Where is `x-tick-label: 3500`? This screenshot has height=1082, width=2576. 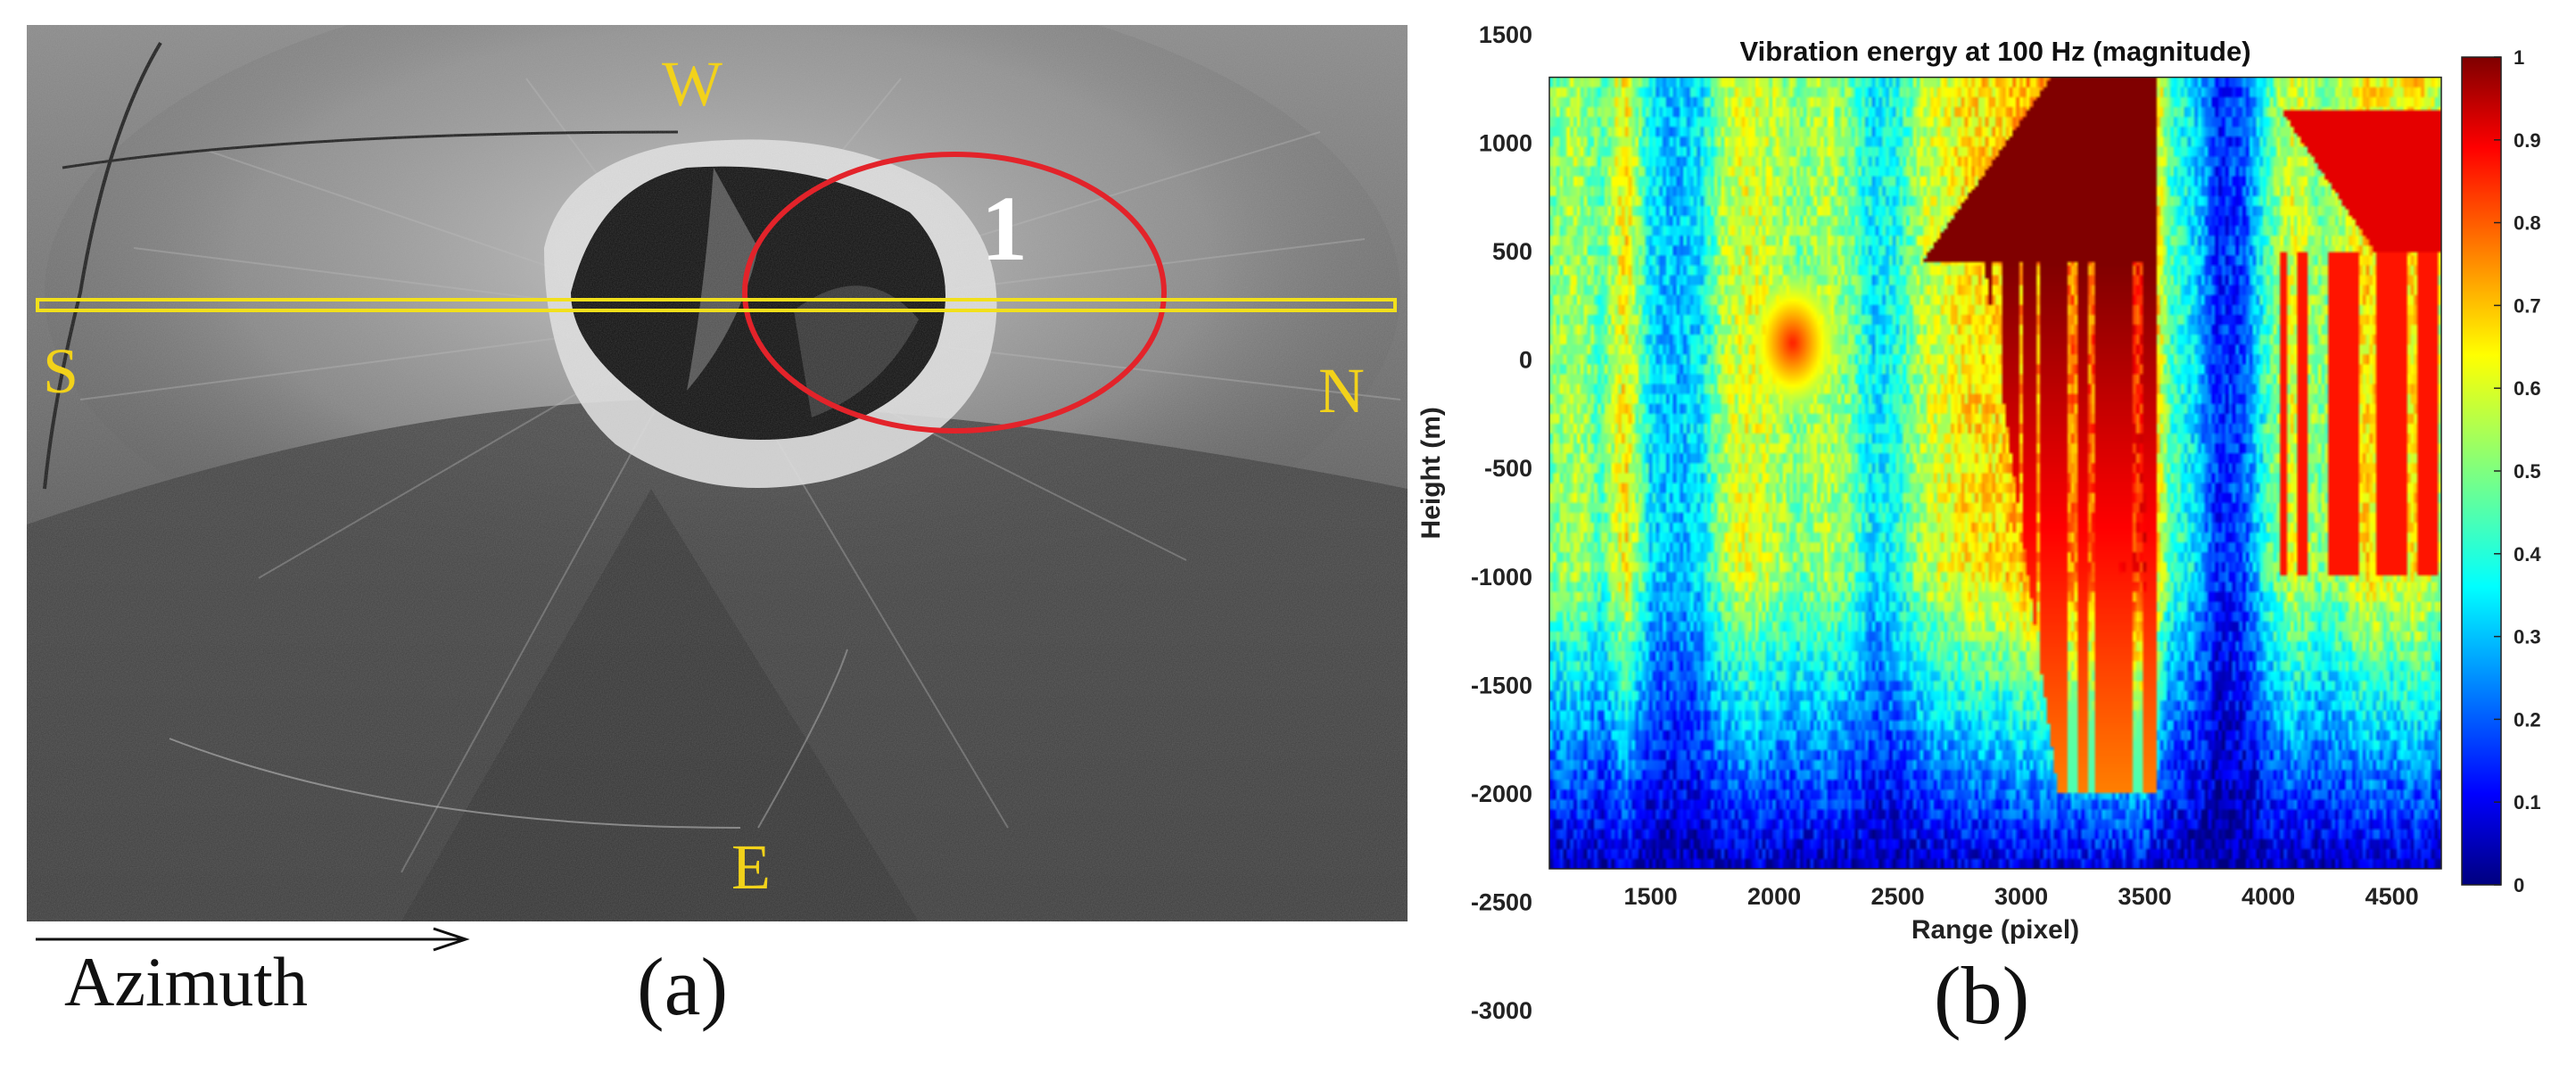
x-tick-label: 3500 is located at coordinates (2145, 897).